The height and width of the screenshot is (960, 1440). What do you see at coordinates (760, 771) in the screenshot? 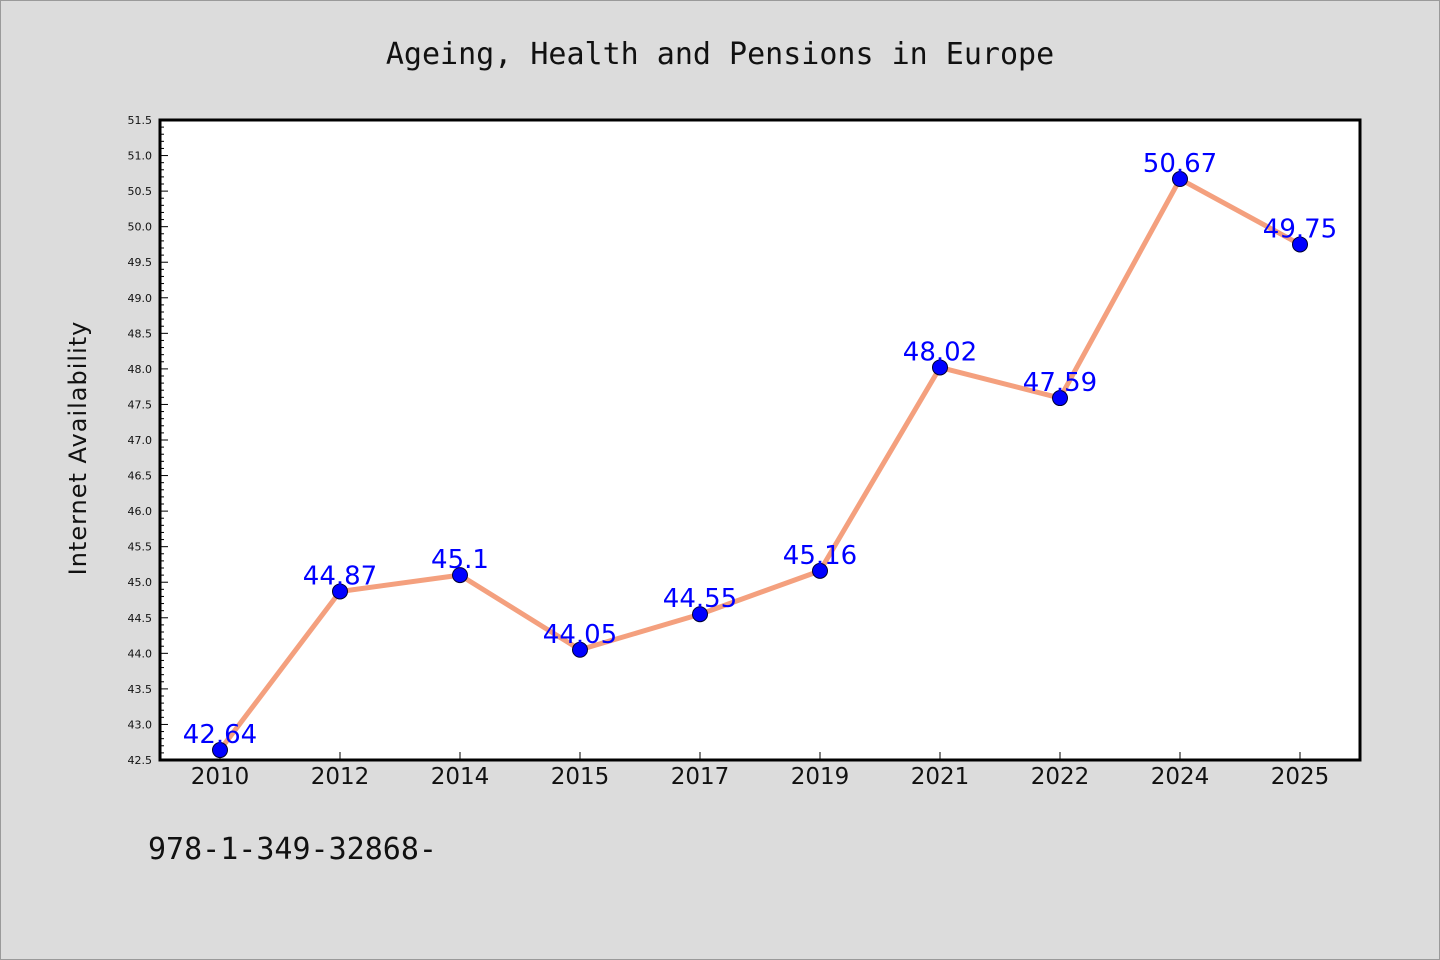
I see `x-axis-ticks: 2010 2012 2014 2015 2017 2019 2021 2022 2024 2025` at bounding box center [760, 771].